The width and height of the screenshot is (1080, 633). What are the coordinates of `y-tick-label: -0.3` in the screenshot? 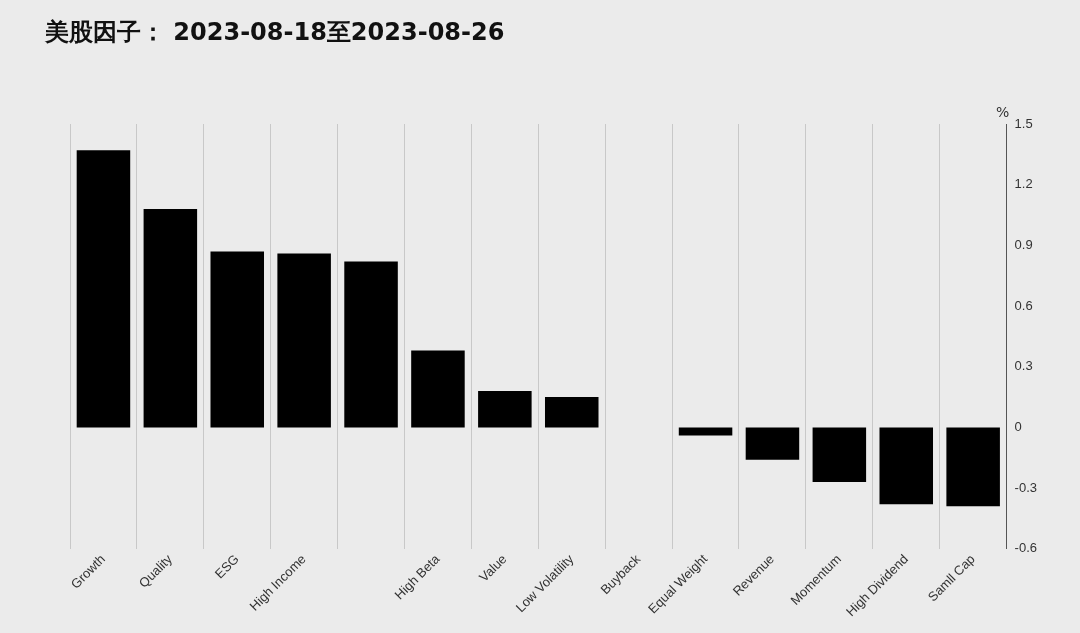 It's located at (1026, 487).